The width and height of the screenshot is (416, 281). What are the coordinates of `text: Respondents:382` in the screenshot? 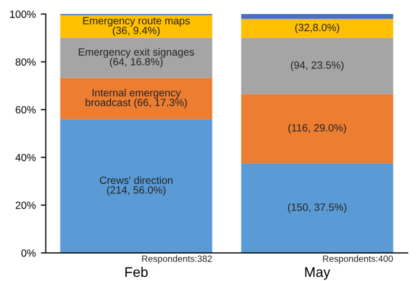 It's located at (177, 259).